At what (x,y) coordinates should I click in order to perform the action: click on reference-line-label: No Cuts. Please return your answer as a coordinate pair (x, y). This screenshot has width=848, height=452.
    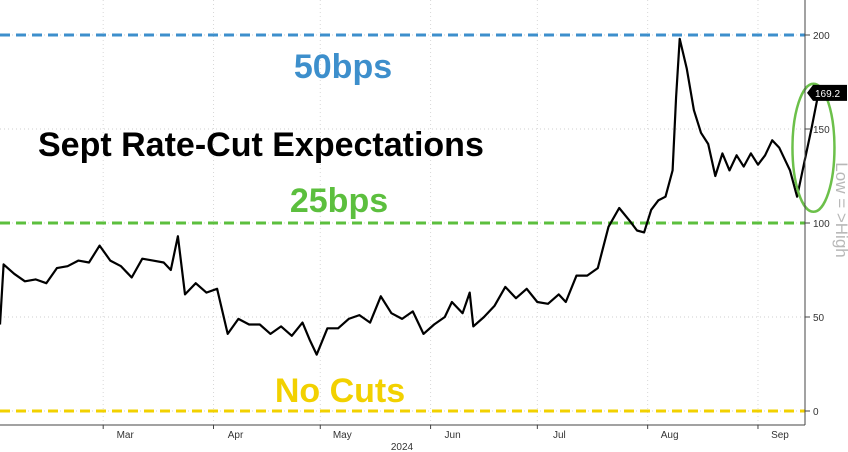
    Looking at the image, I should click on (340, 391).